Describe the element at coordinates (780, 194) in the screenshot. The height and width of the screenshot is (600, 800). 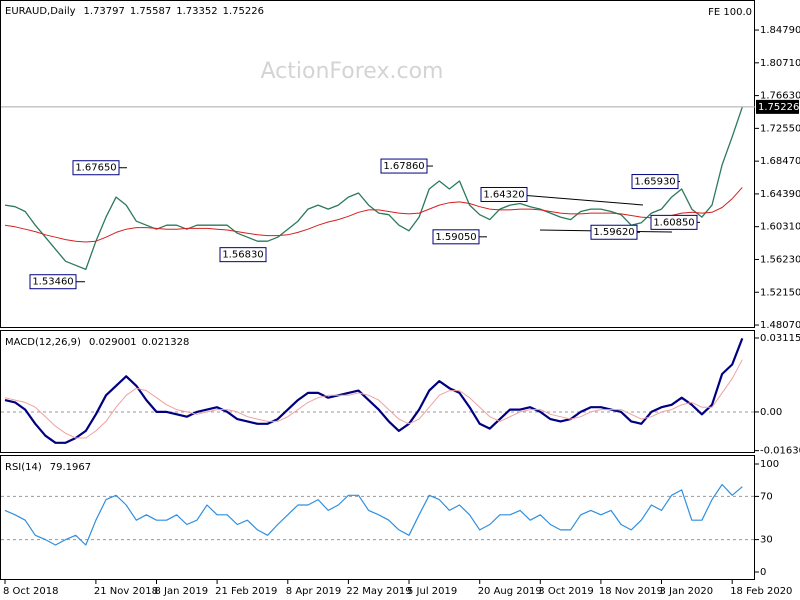
I see `y-tick-label: 1.64390` at that location.